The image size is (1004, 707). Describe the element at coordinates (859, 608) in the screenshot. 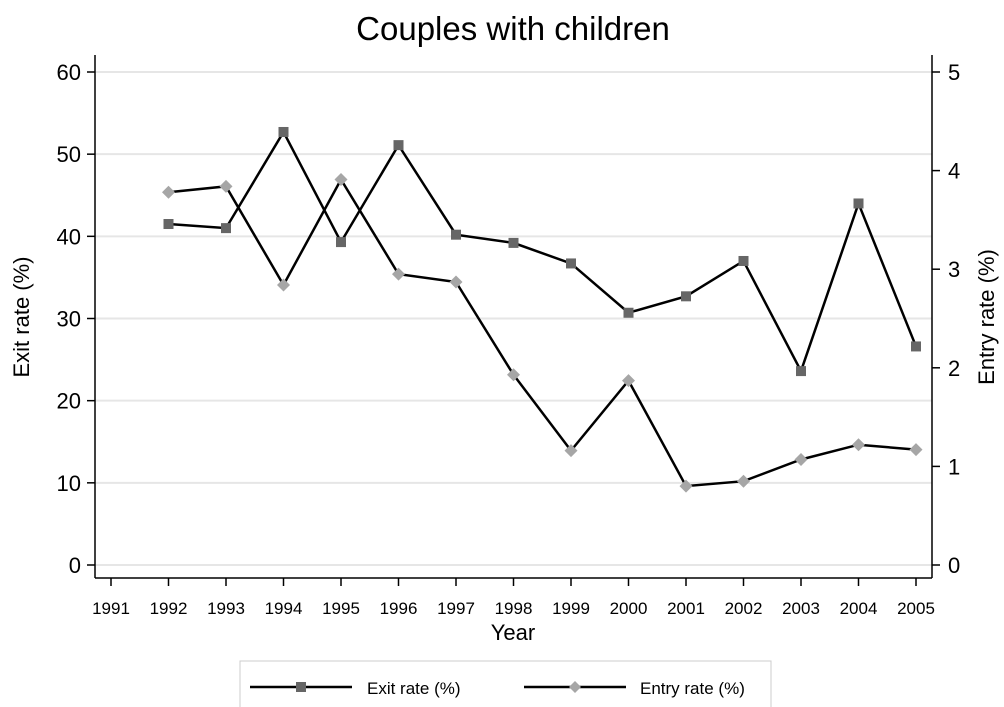

I see `x-tick-label: 2004` at that location.